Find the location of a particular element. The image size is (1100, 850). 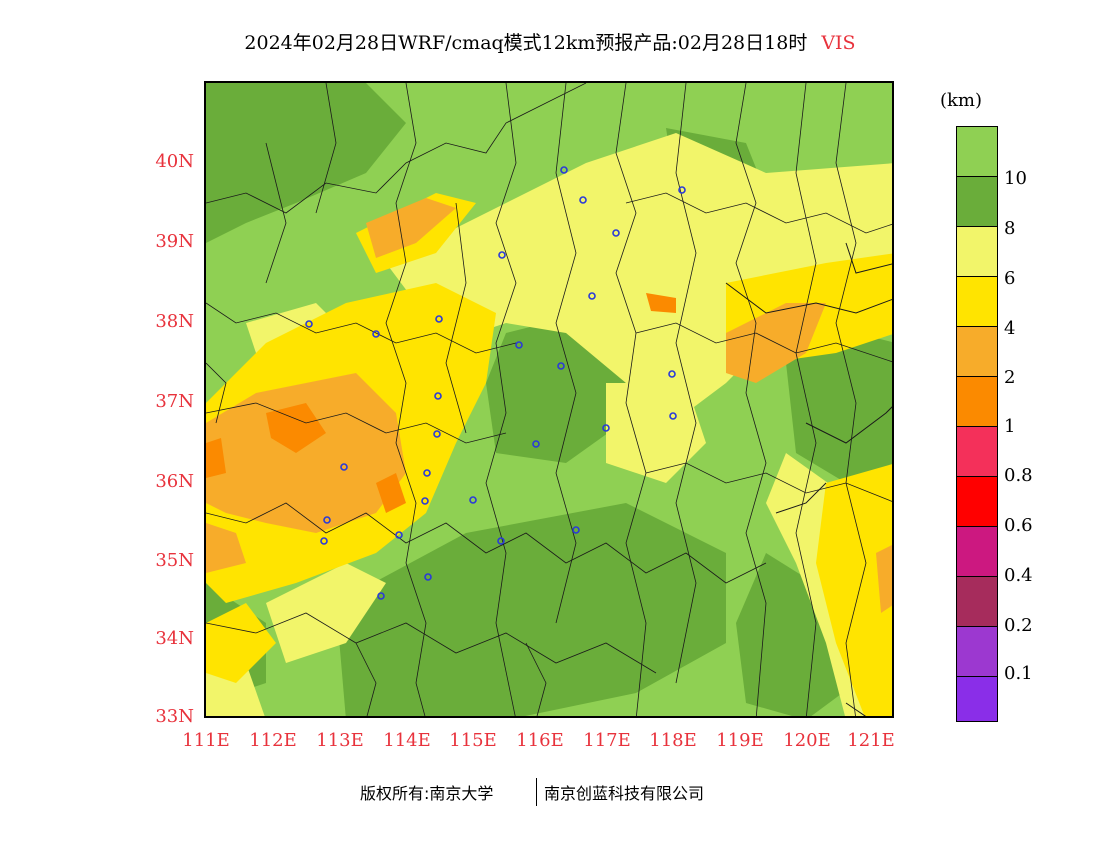

lon-tick-label: 114E is located at coordinates (407, 740).